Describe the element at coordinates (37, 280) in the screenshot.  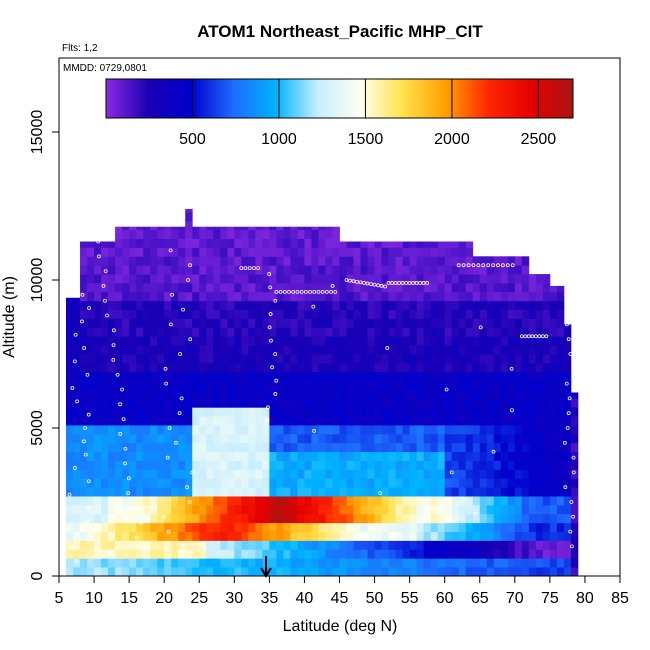
I see `y-tick-label: 10000` at that location.